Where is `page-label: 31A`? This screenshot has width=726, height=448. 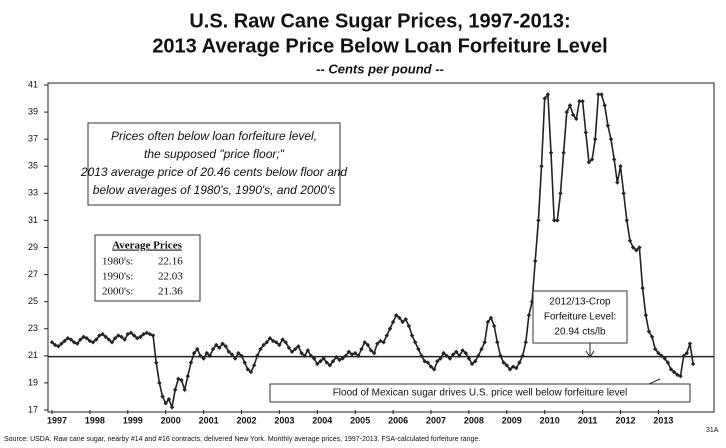
page-label: 31A is located at coordinates (712, 430).